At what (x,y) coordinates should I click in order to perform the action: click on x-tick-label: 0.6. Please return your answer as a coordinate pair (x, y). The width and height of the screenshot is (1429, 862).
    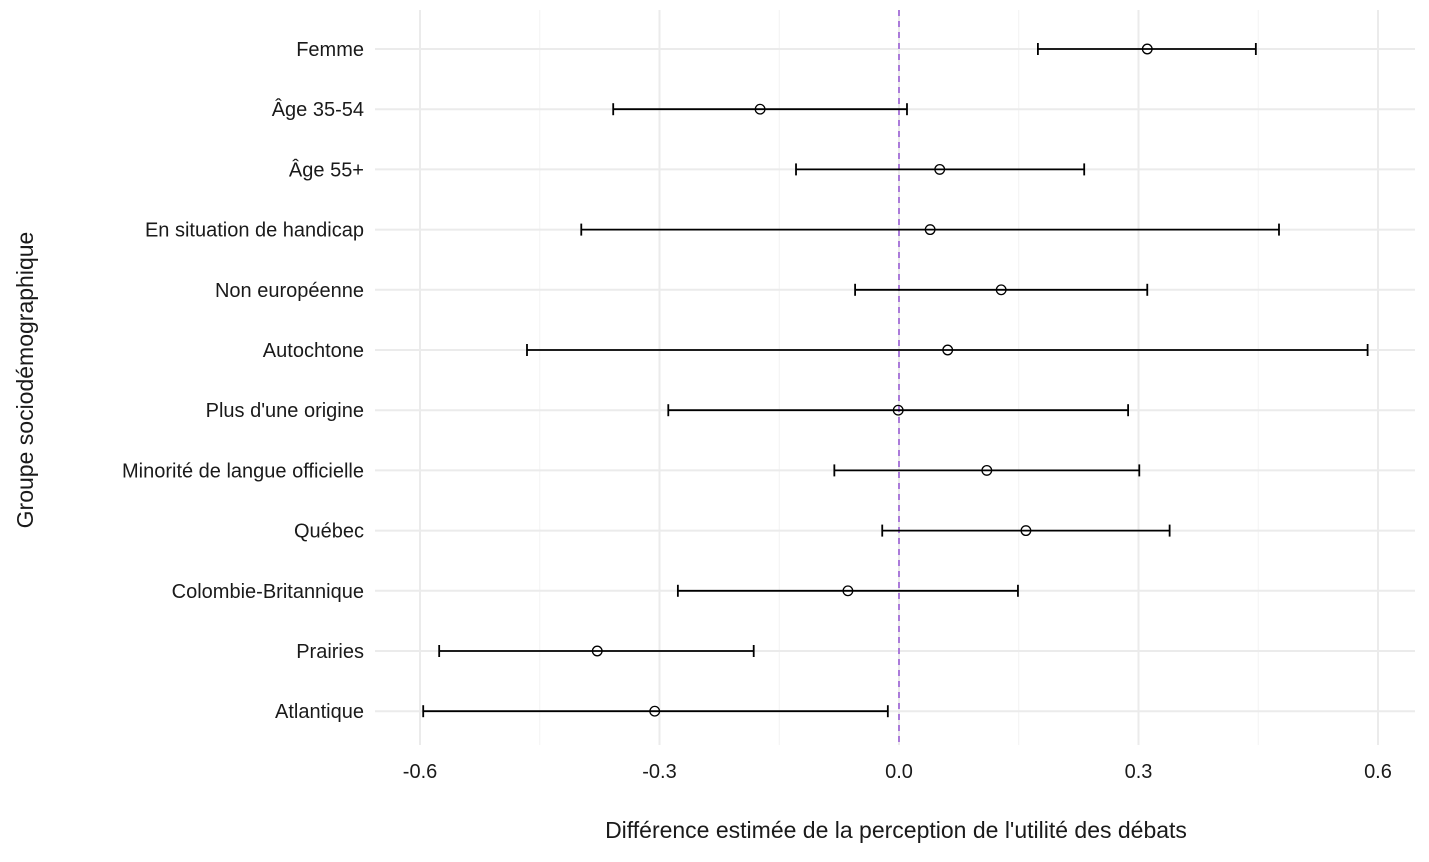
    Looking at the image, I should click on (1378, 772).